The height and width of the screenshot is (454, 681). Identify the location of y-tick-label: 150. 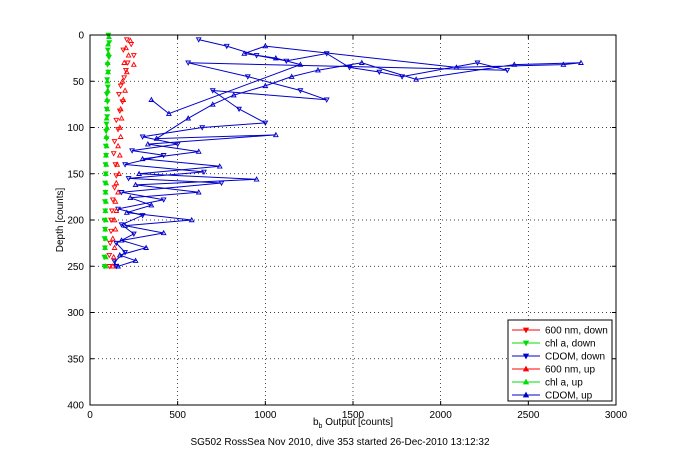
(75, 174).